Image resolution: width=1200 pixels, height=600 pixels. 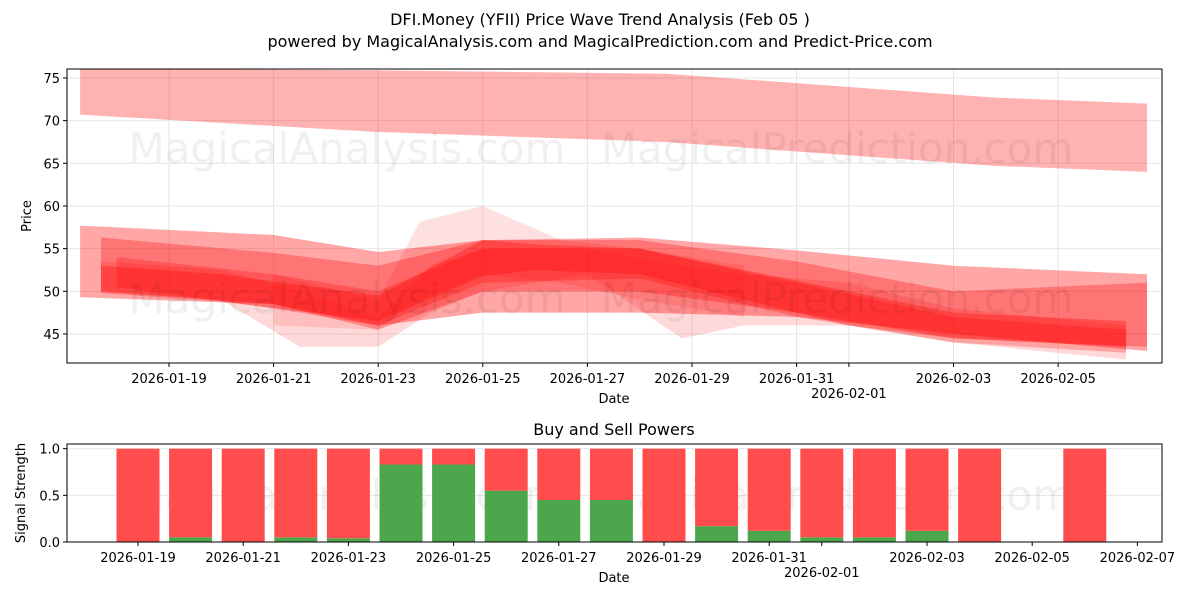 I want to click on top-xlabel: Date, so click(x=613, y=399).